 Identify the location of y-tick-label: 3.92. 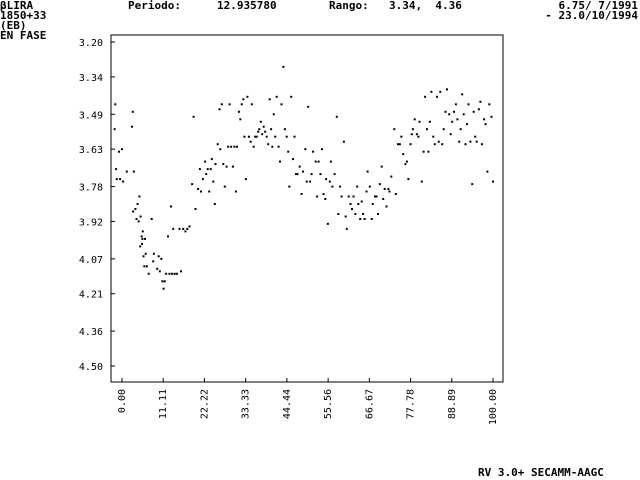
(91, 222).